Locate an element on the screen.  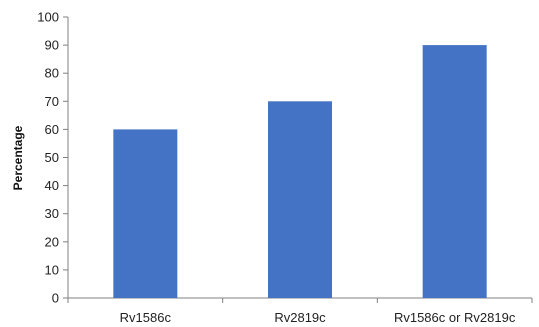
y-tick-label: 70 is located at coordinates (52, 101).